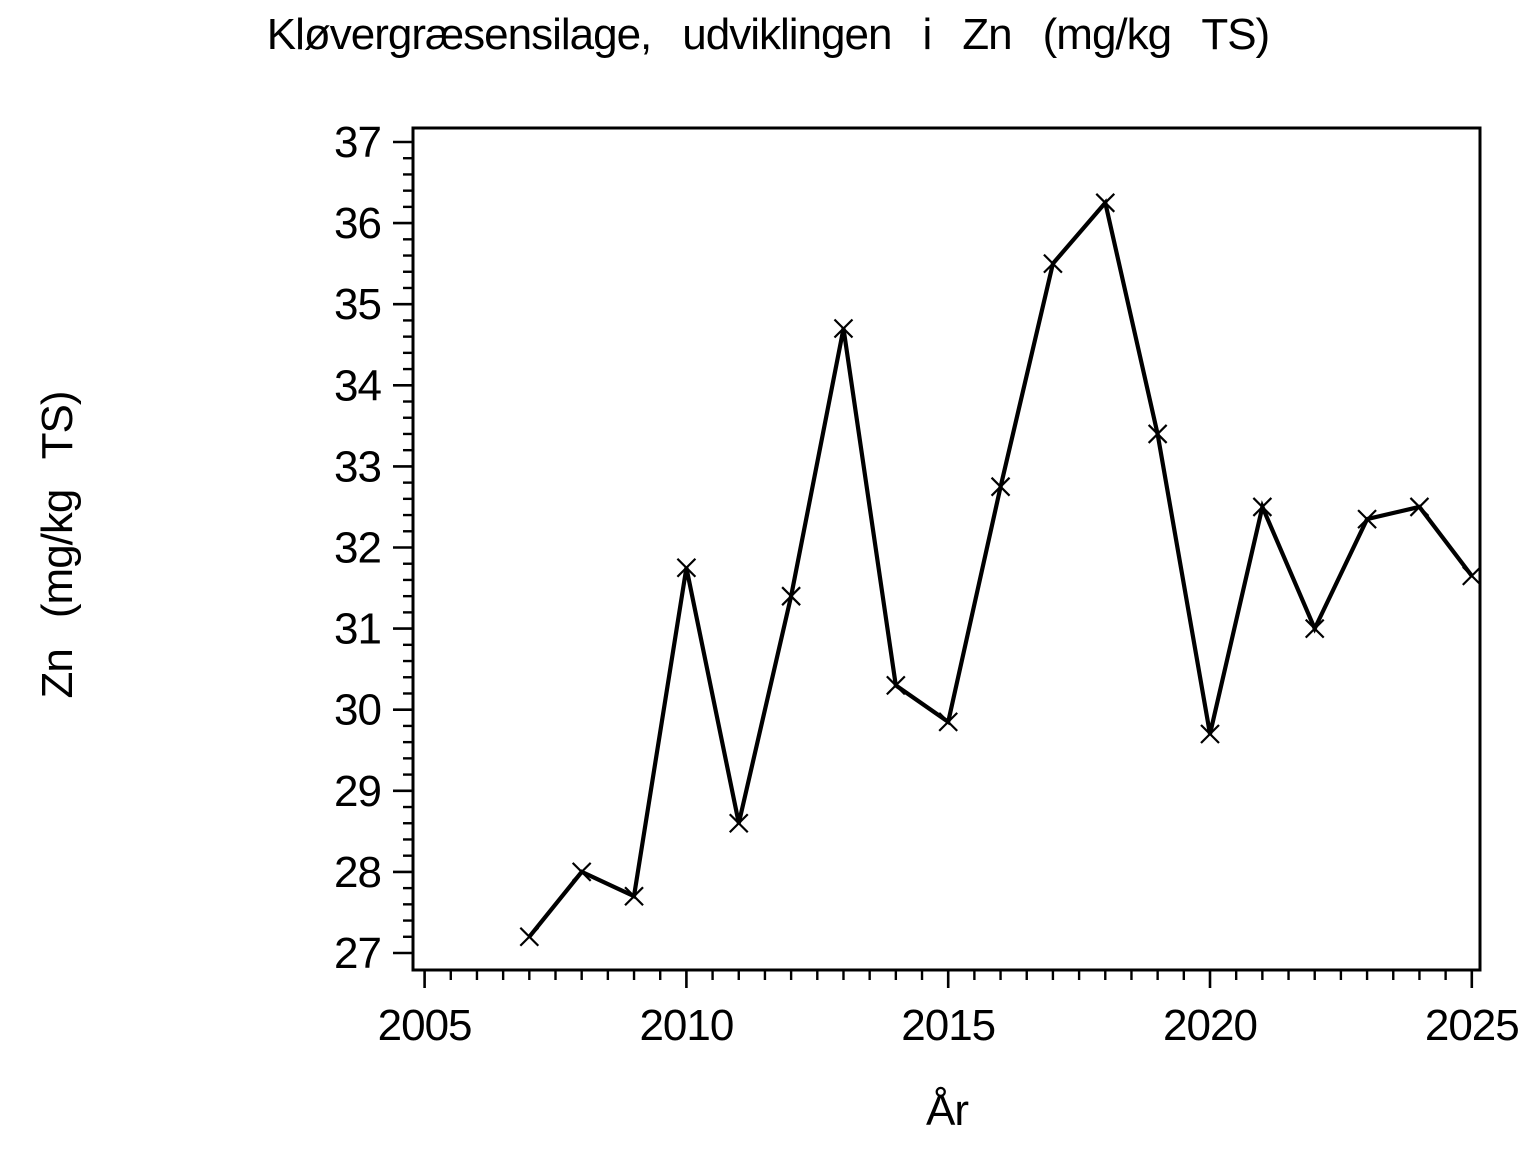  I want to click on y-tick-label: 37, so click(357, 142).